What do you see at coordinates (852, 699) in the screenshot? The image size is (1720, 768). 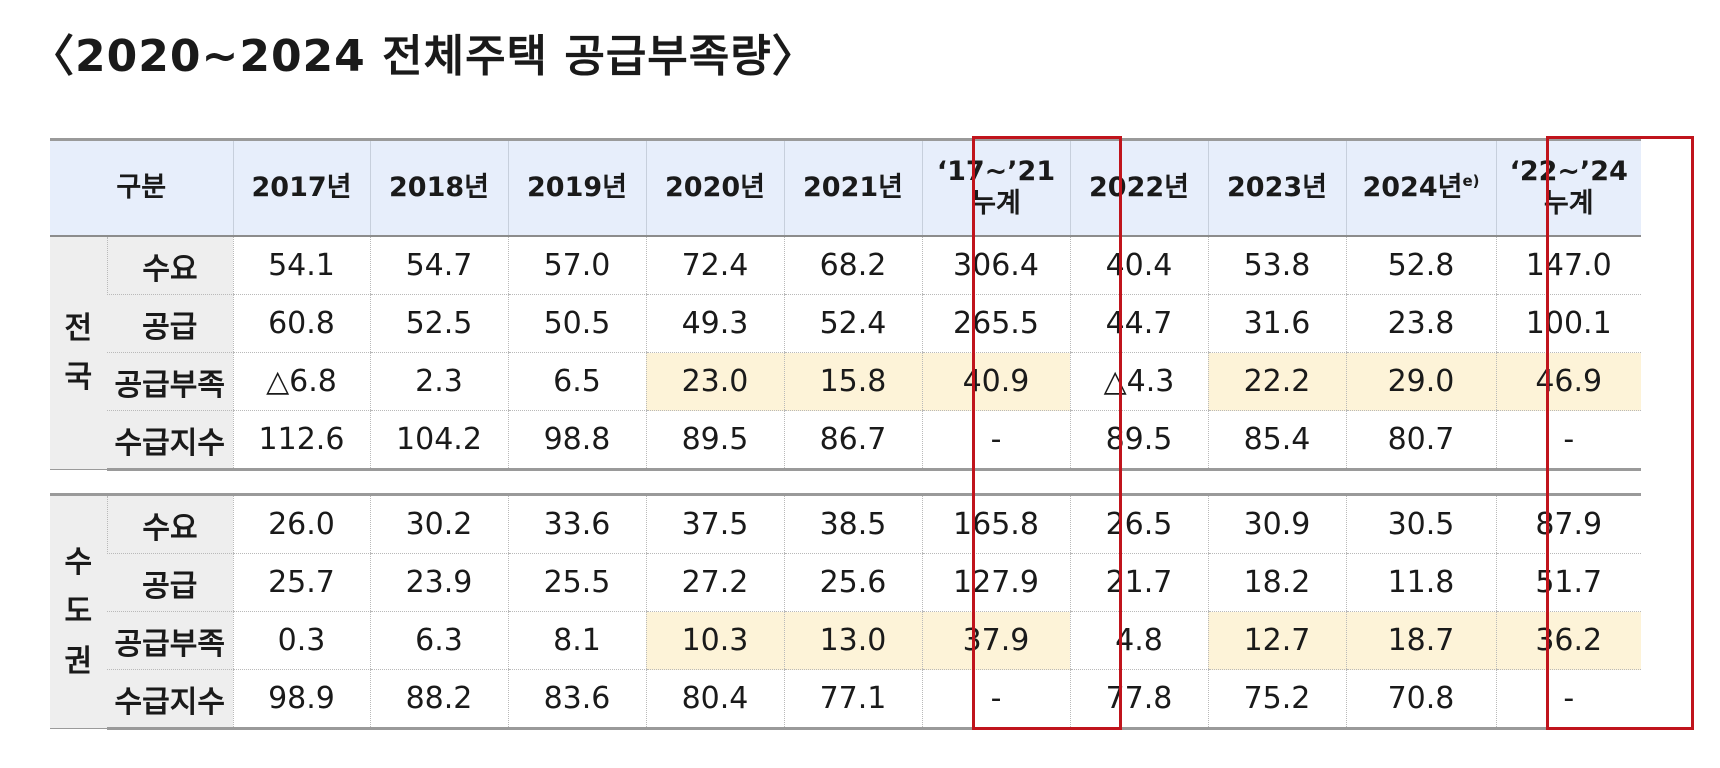 I see `value-cell: 77.1` at bounding box center [852, 699].